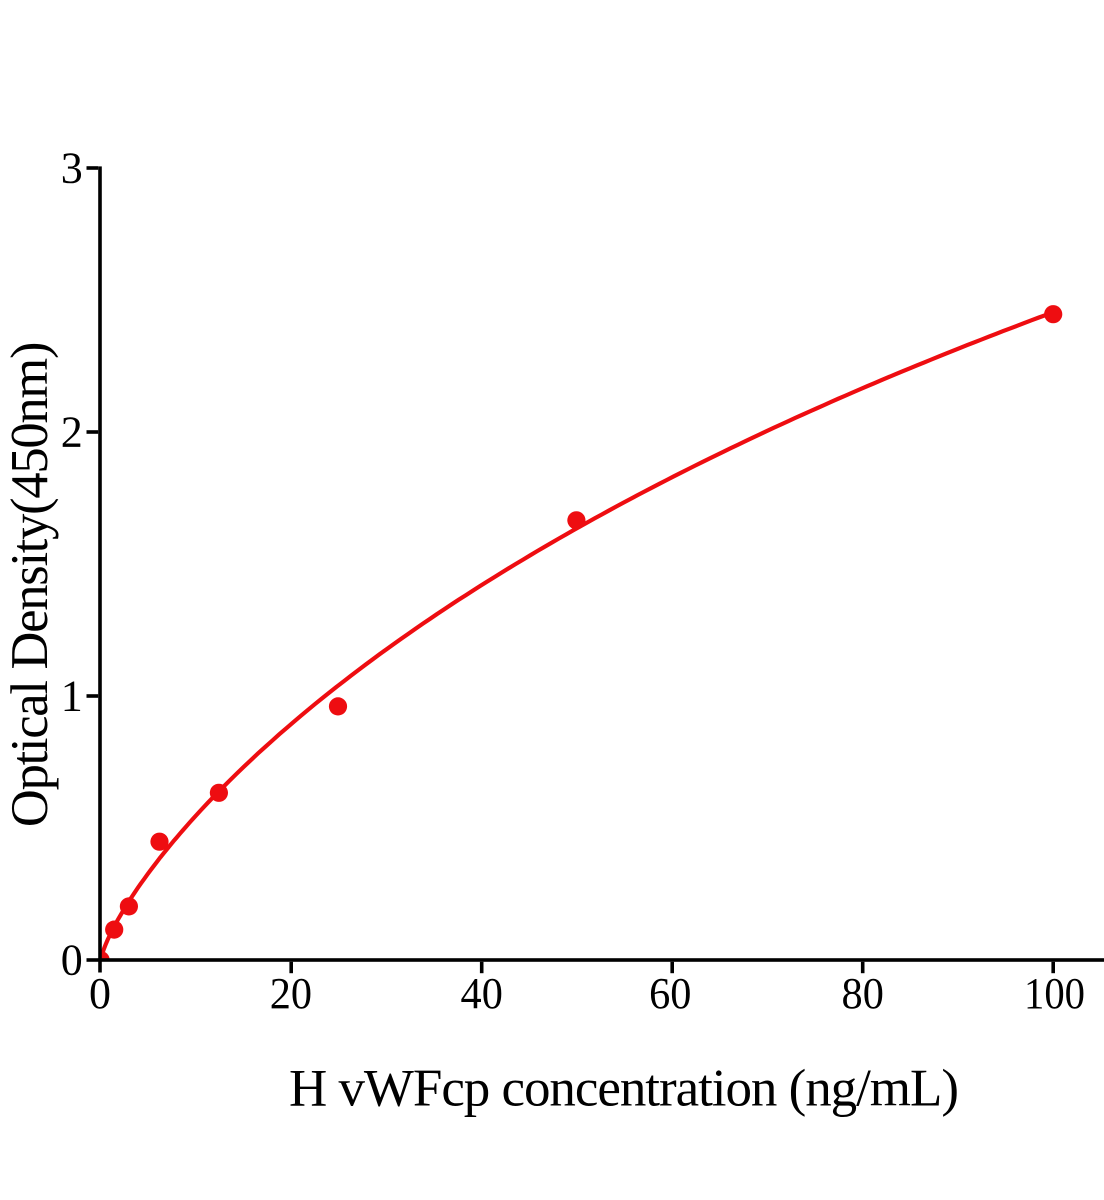 The width and height of the screenshot is (1104, 1200). I want to click on svg-text: 60, so click(670, 993).